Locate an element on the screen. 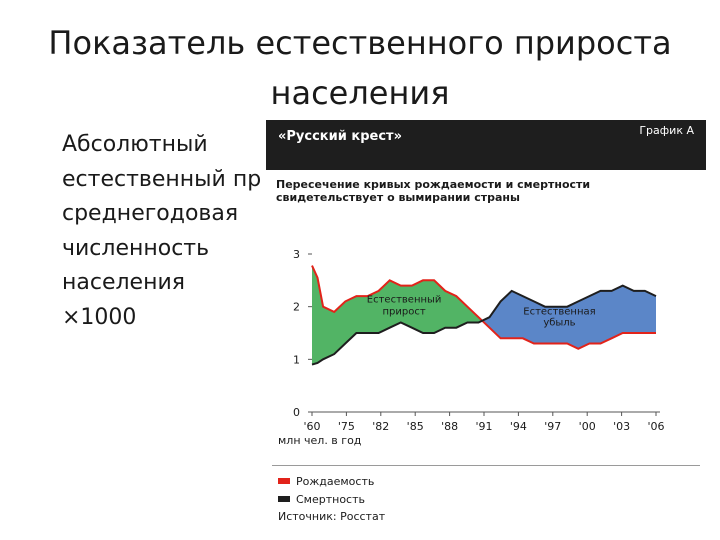 The image size is (720, 540). bullet-line: среднегодовая is located at coordinates (150, 213).